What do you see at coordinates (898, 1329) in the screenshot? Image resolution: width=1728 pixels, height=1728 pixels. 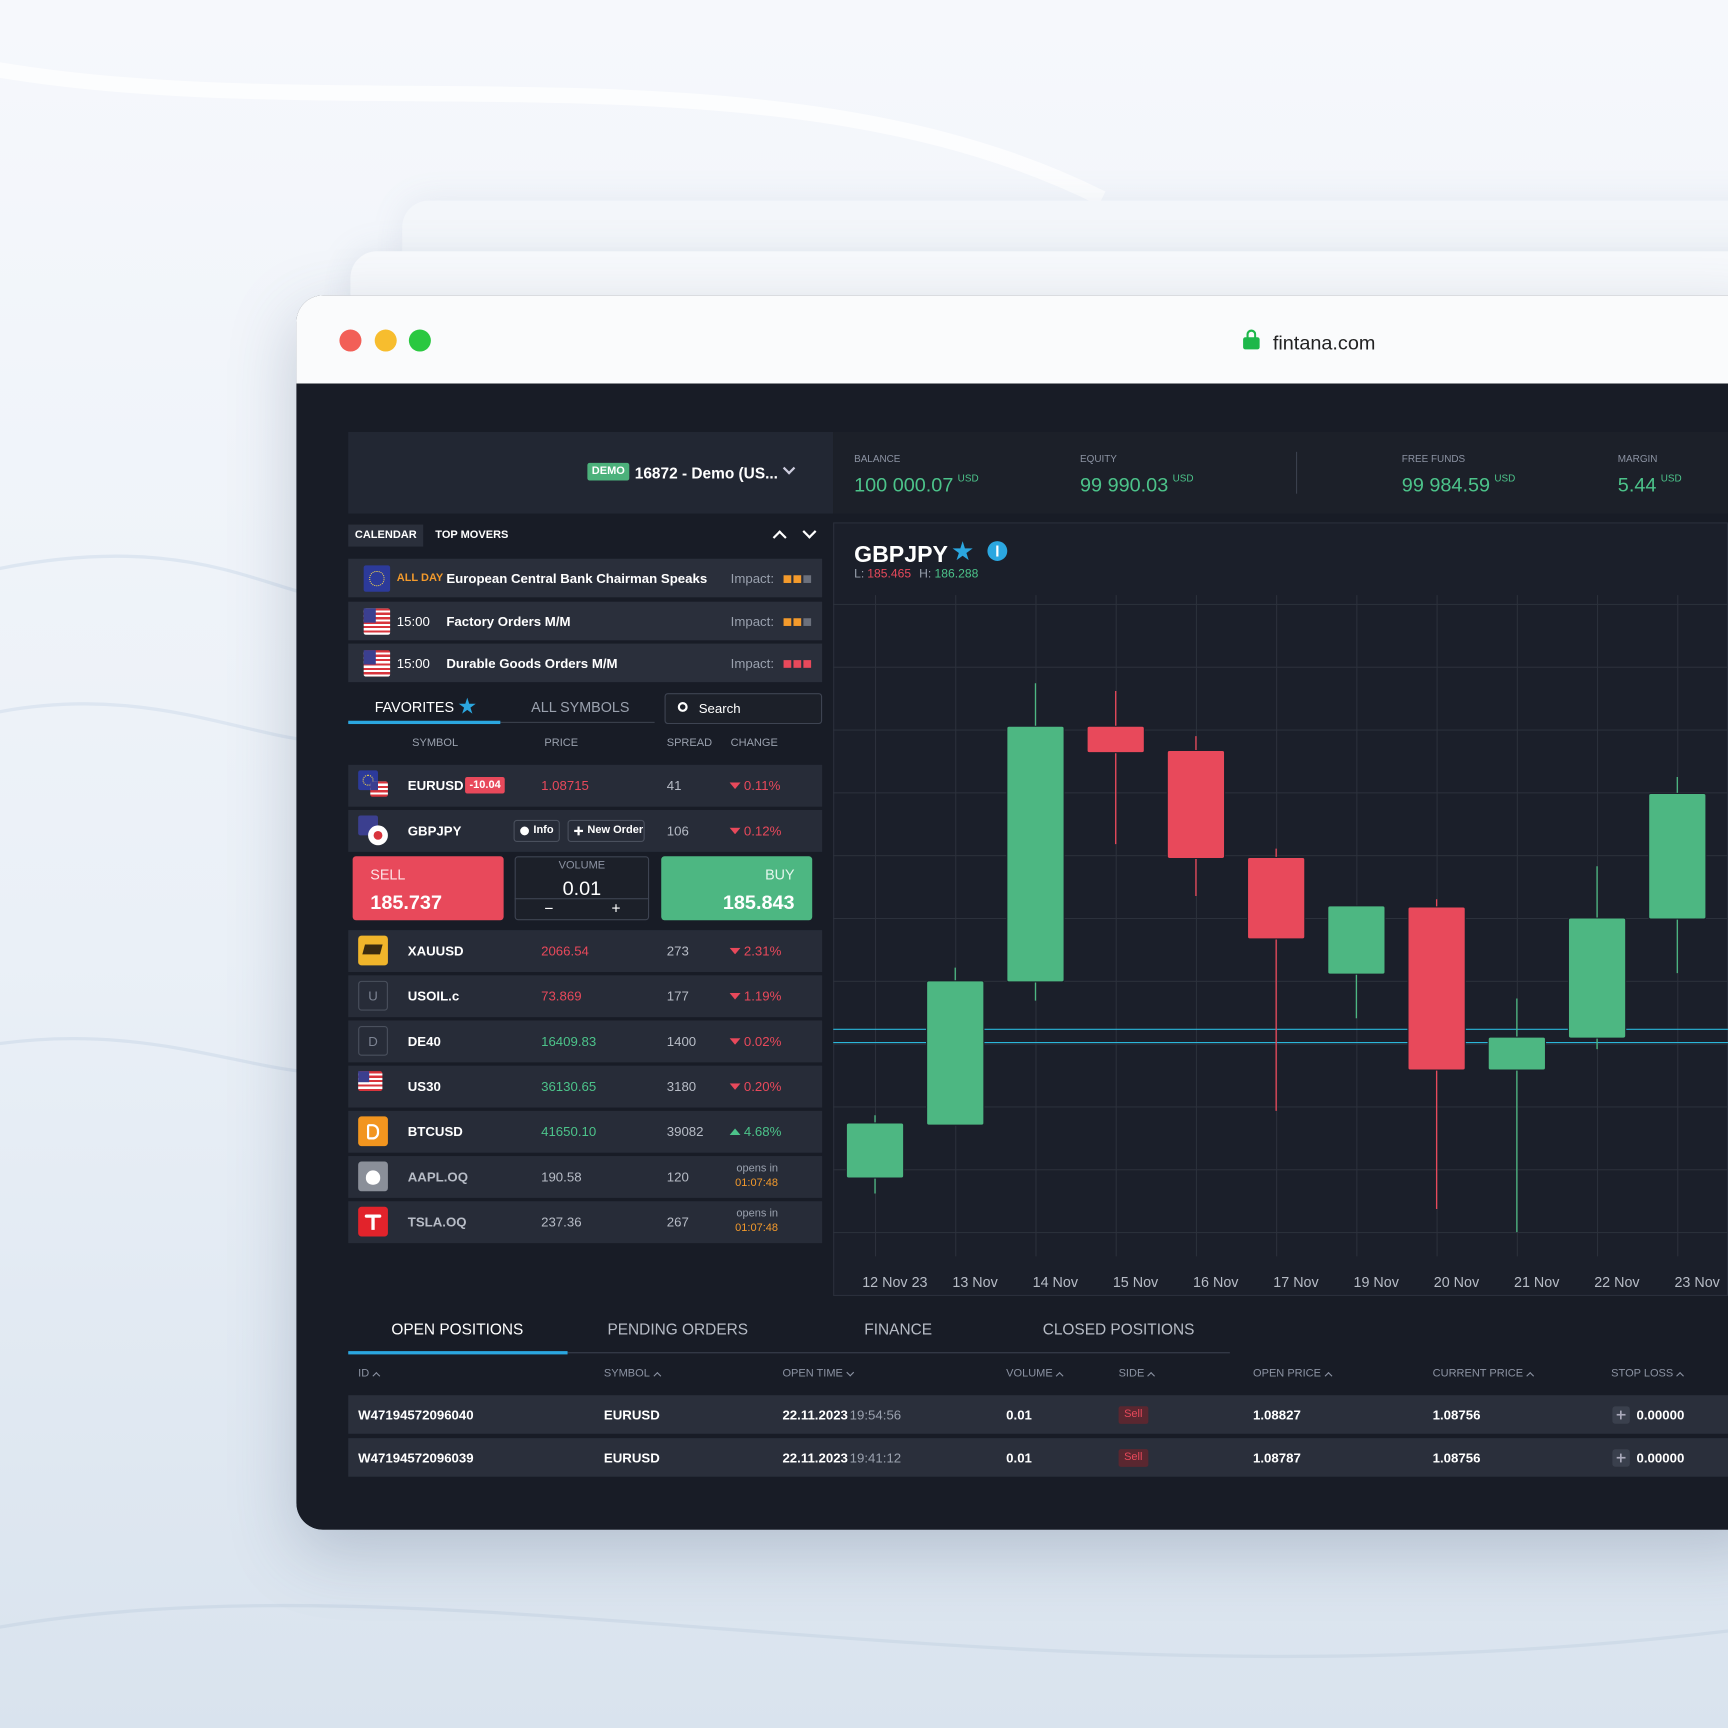 I see `positions-tab: FINANCE` at bounding box center [898, 1329].